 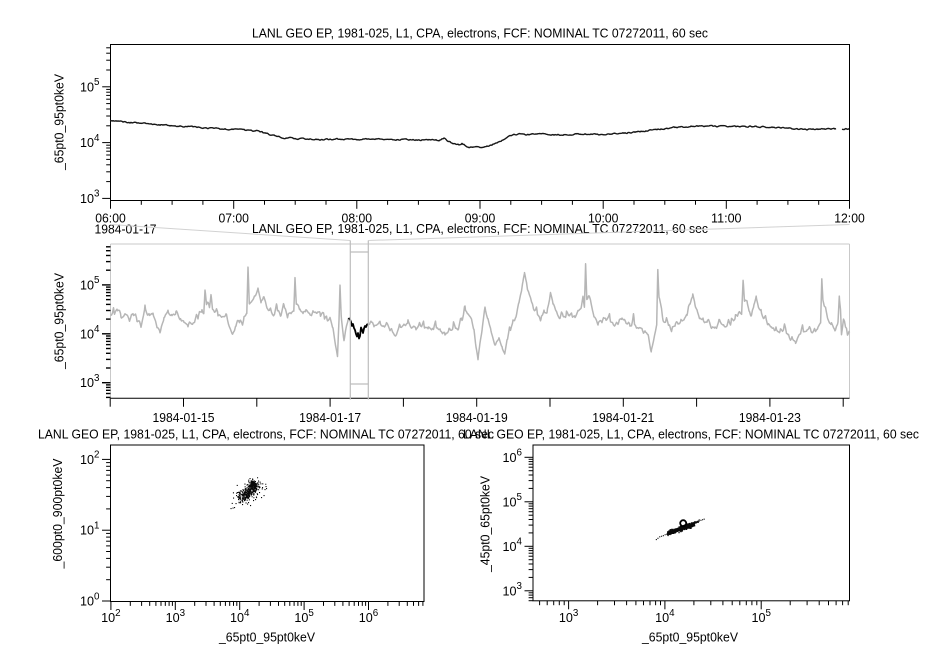 I want to click on svg-text: 10¹, so click(x=89, y=529).